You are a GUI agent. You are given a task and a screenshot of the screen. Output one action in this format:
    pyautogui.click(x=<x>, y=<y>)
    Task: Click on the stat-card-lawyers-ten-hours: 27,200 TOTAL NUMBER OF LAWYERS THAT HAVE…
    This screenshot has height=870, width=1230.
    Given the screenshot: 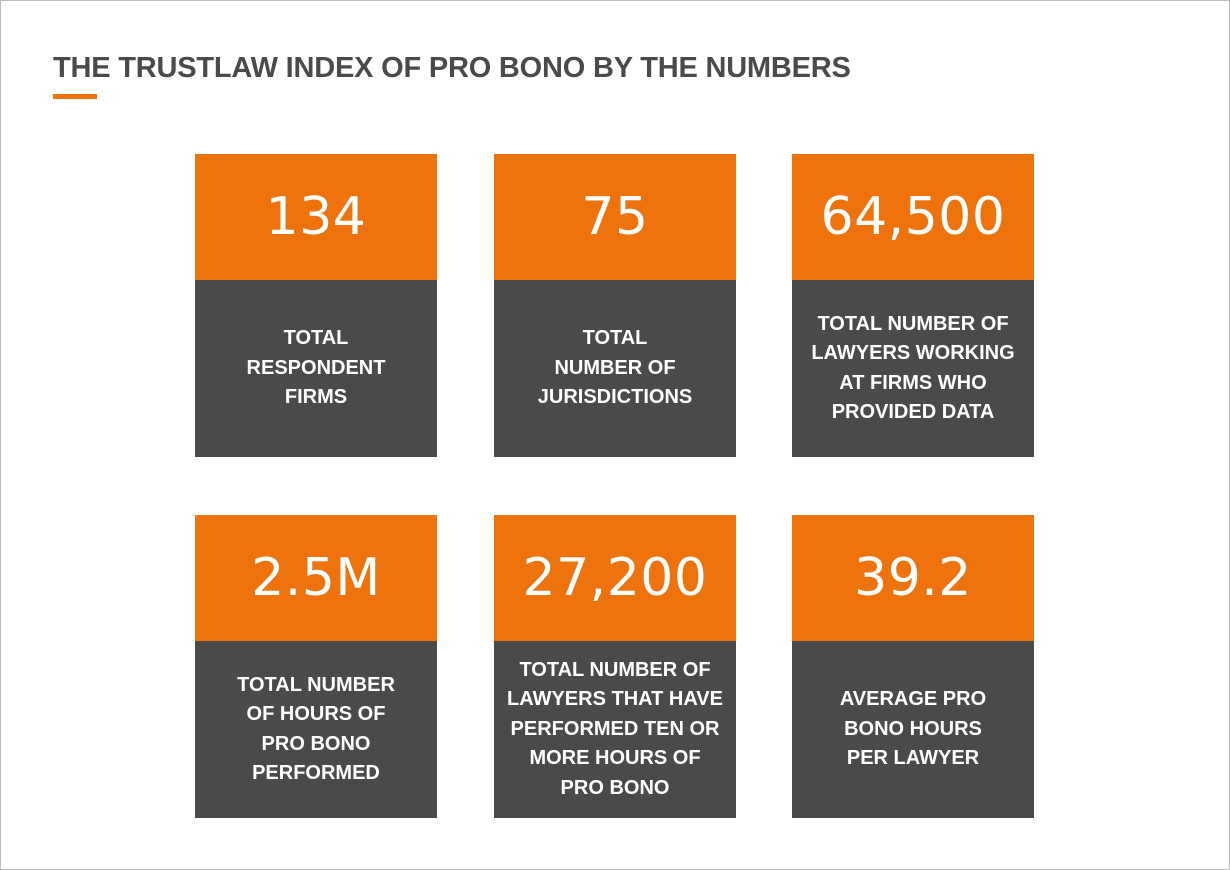 What is the action you would take?
    pyautogui.click(x=615, y=666)
    